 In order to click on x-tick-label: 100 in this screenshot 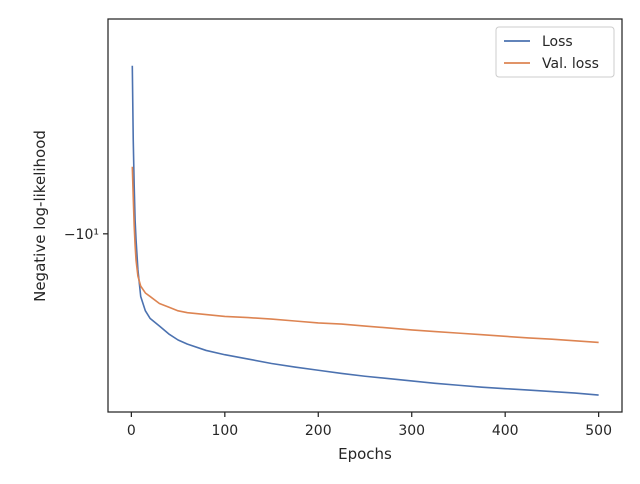, I will do `click(224, 431)`.